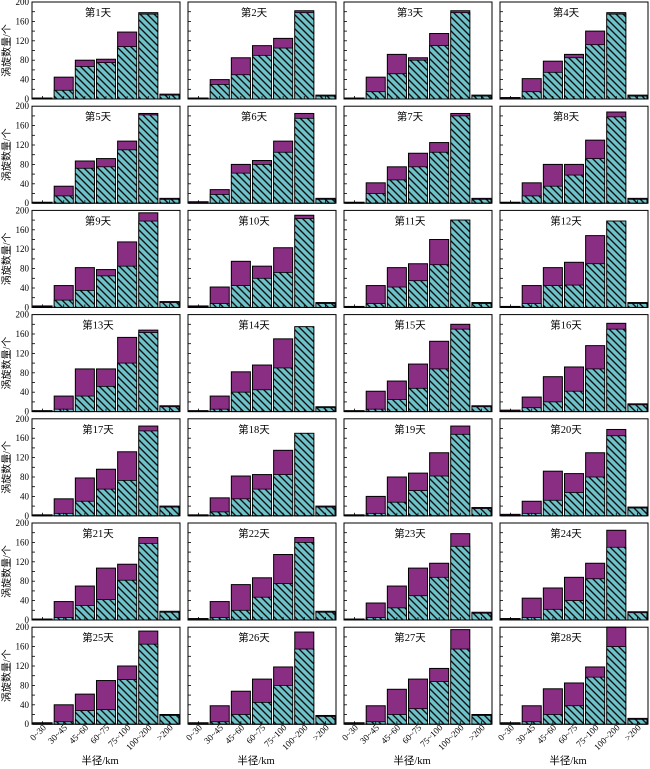 The image size is (650, 769). What do you see at coordinates (566, 533) in the screenshot?
I see `panel-title: 第24天` at bounding box center [566, 533].